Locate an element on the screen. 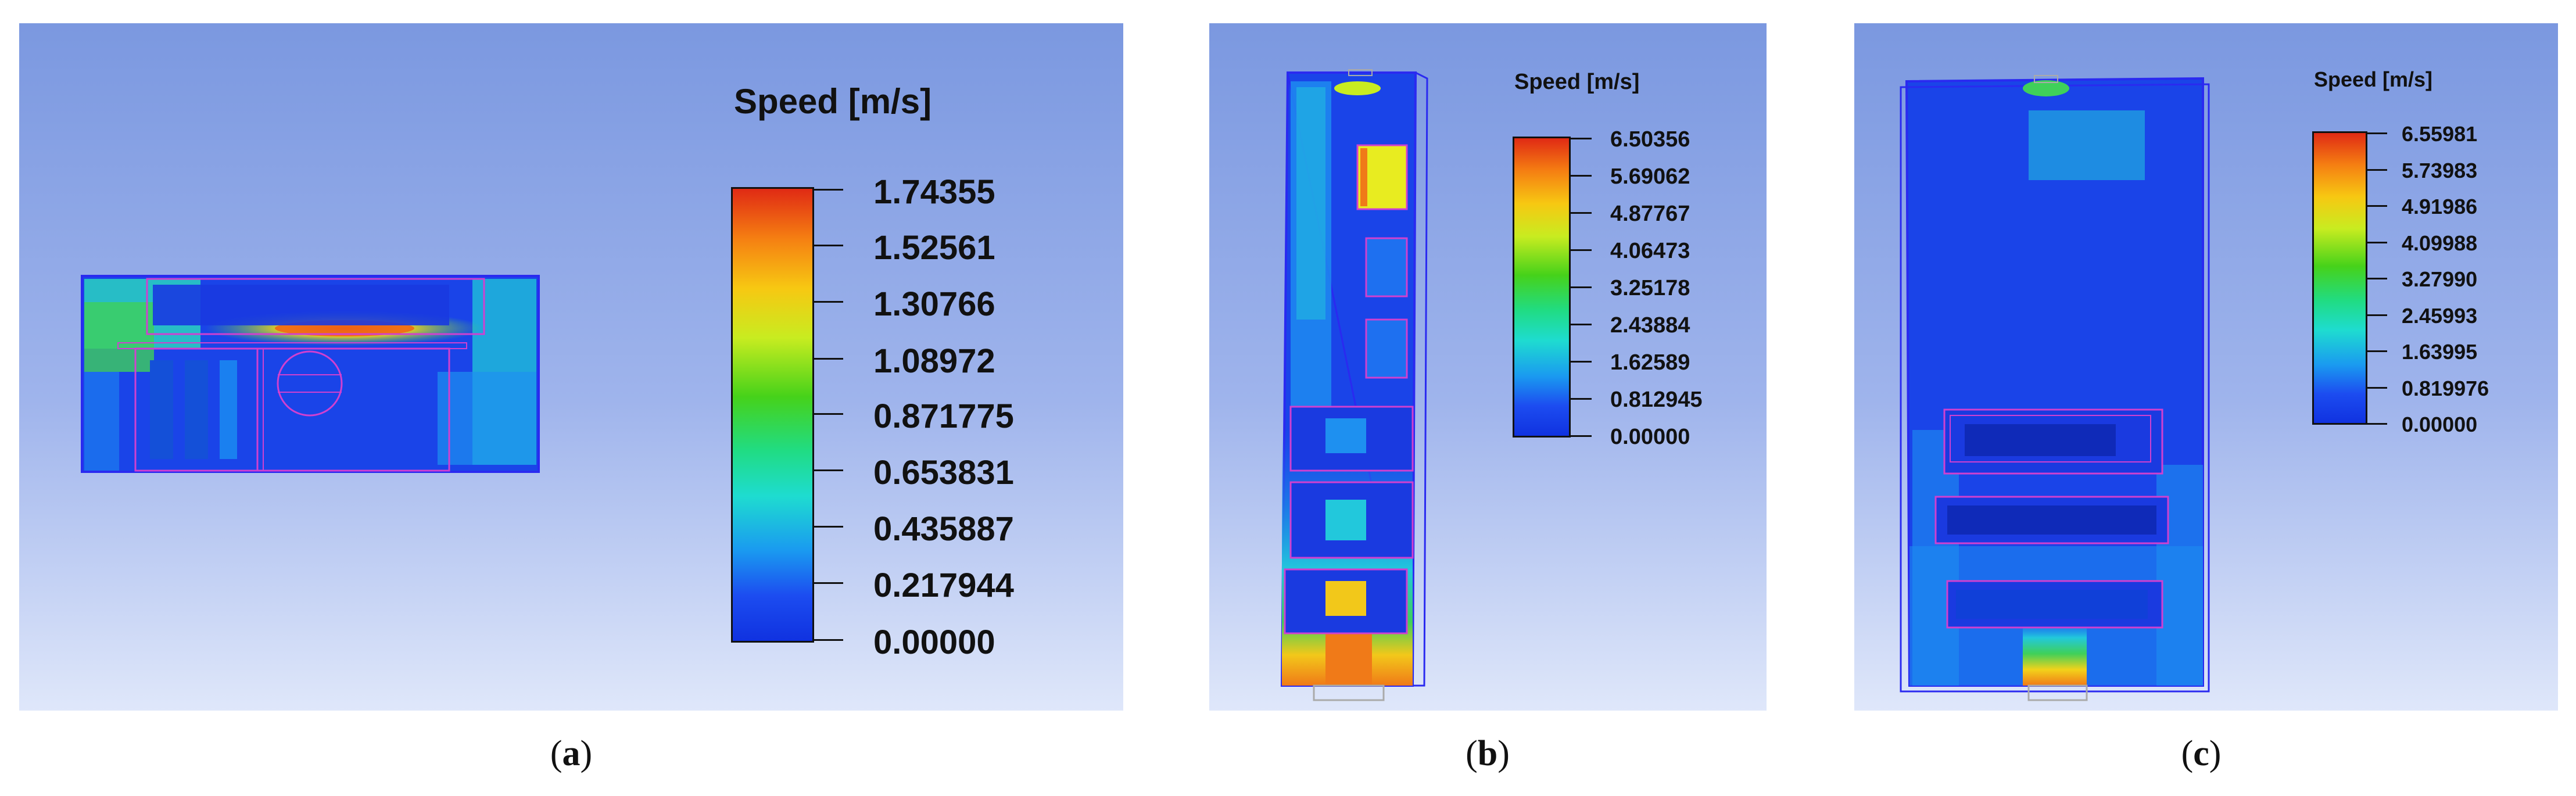 Image resolution: width=2576 pixels, height=796 pixels. panel-a-tick-label-3: 1.08972 is located at coordinates (934, 361).